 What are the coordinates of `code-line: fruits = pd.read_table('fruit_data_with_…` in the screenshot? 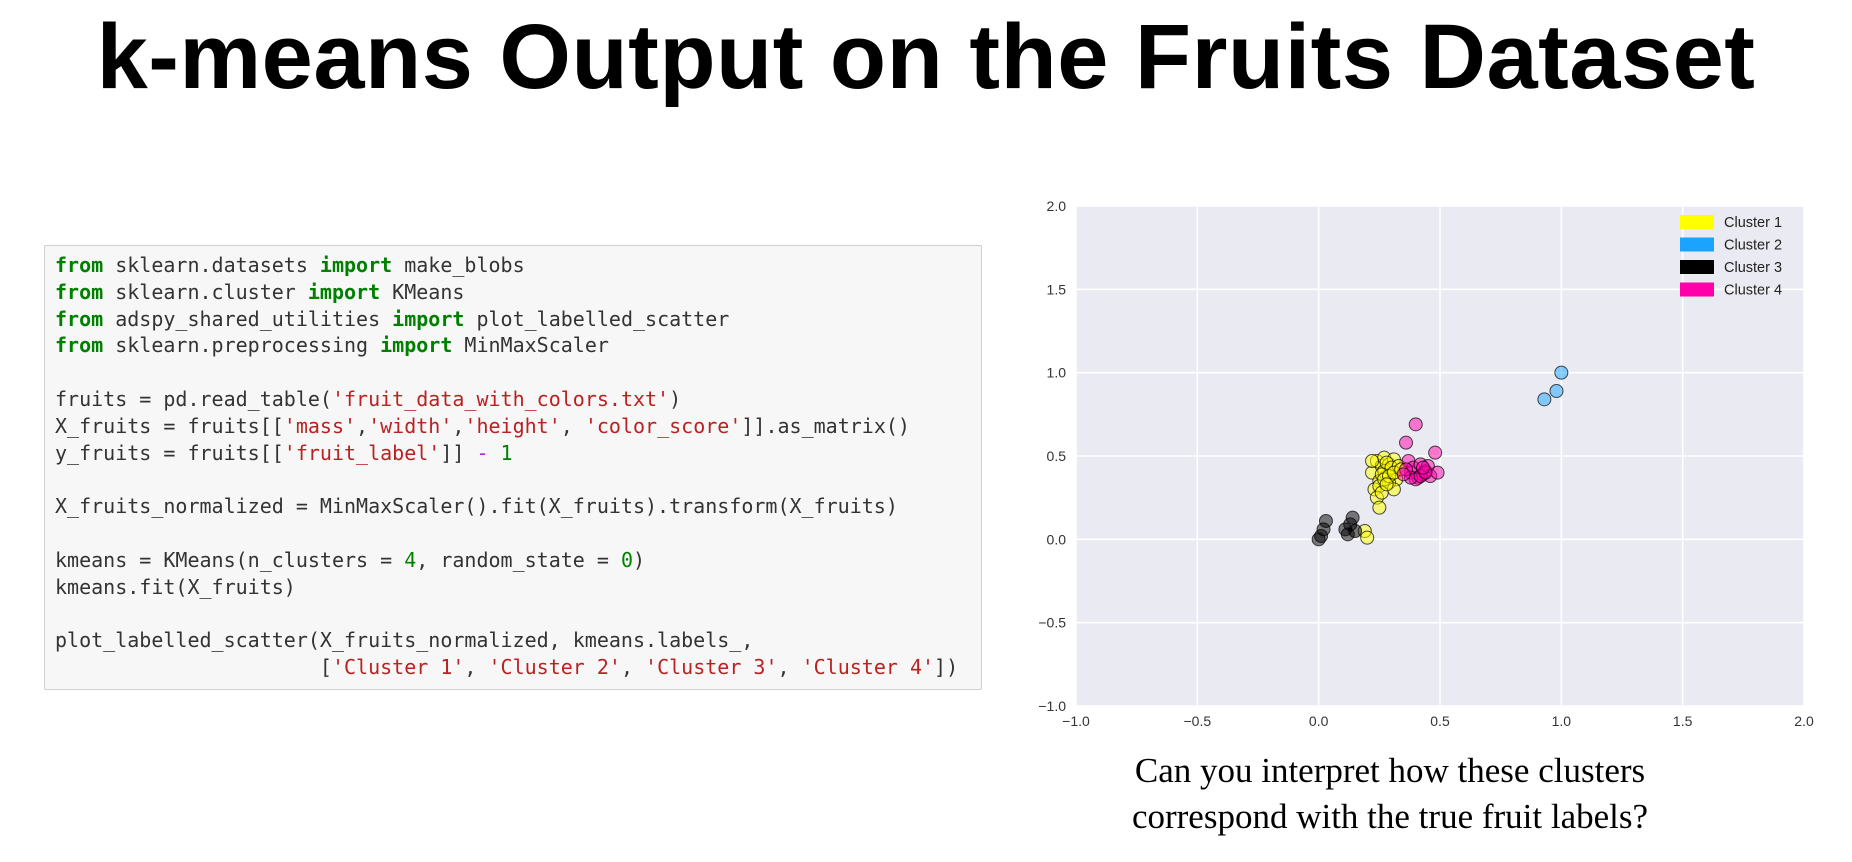 It's located at (518, 399).